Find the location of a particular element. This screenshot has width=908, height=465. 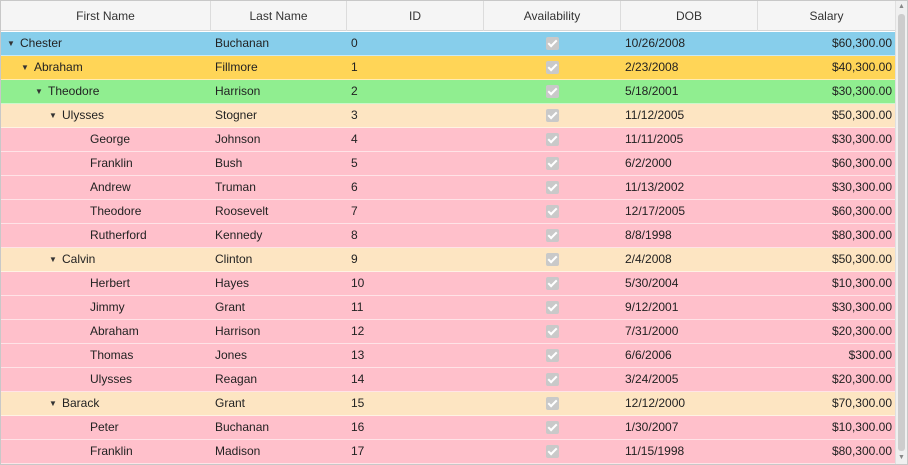

cell-last-name: Fillmore is located at coordinates (236, 67).